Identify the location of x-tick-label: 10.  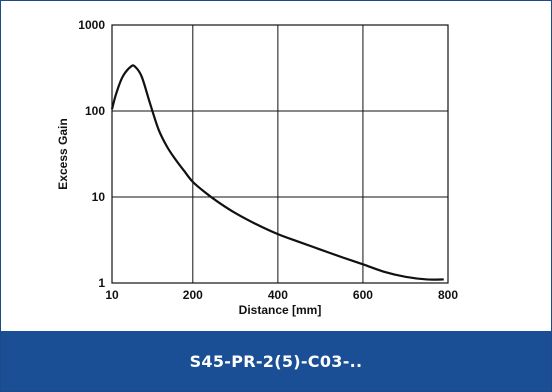
(112, 295).